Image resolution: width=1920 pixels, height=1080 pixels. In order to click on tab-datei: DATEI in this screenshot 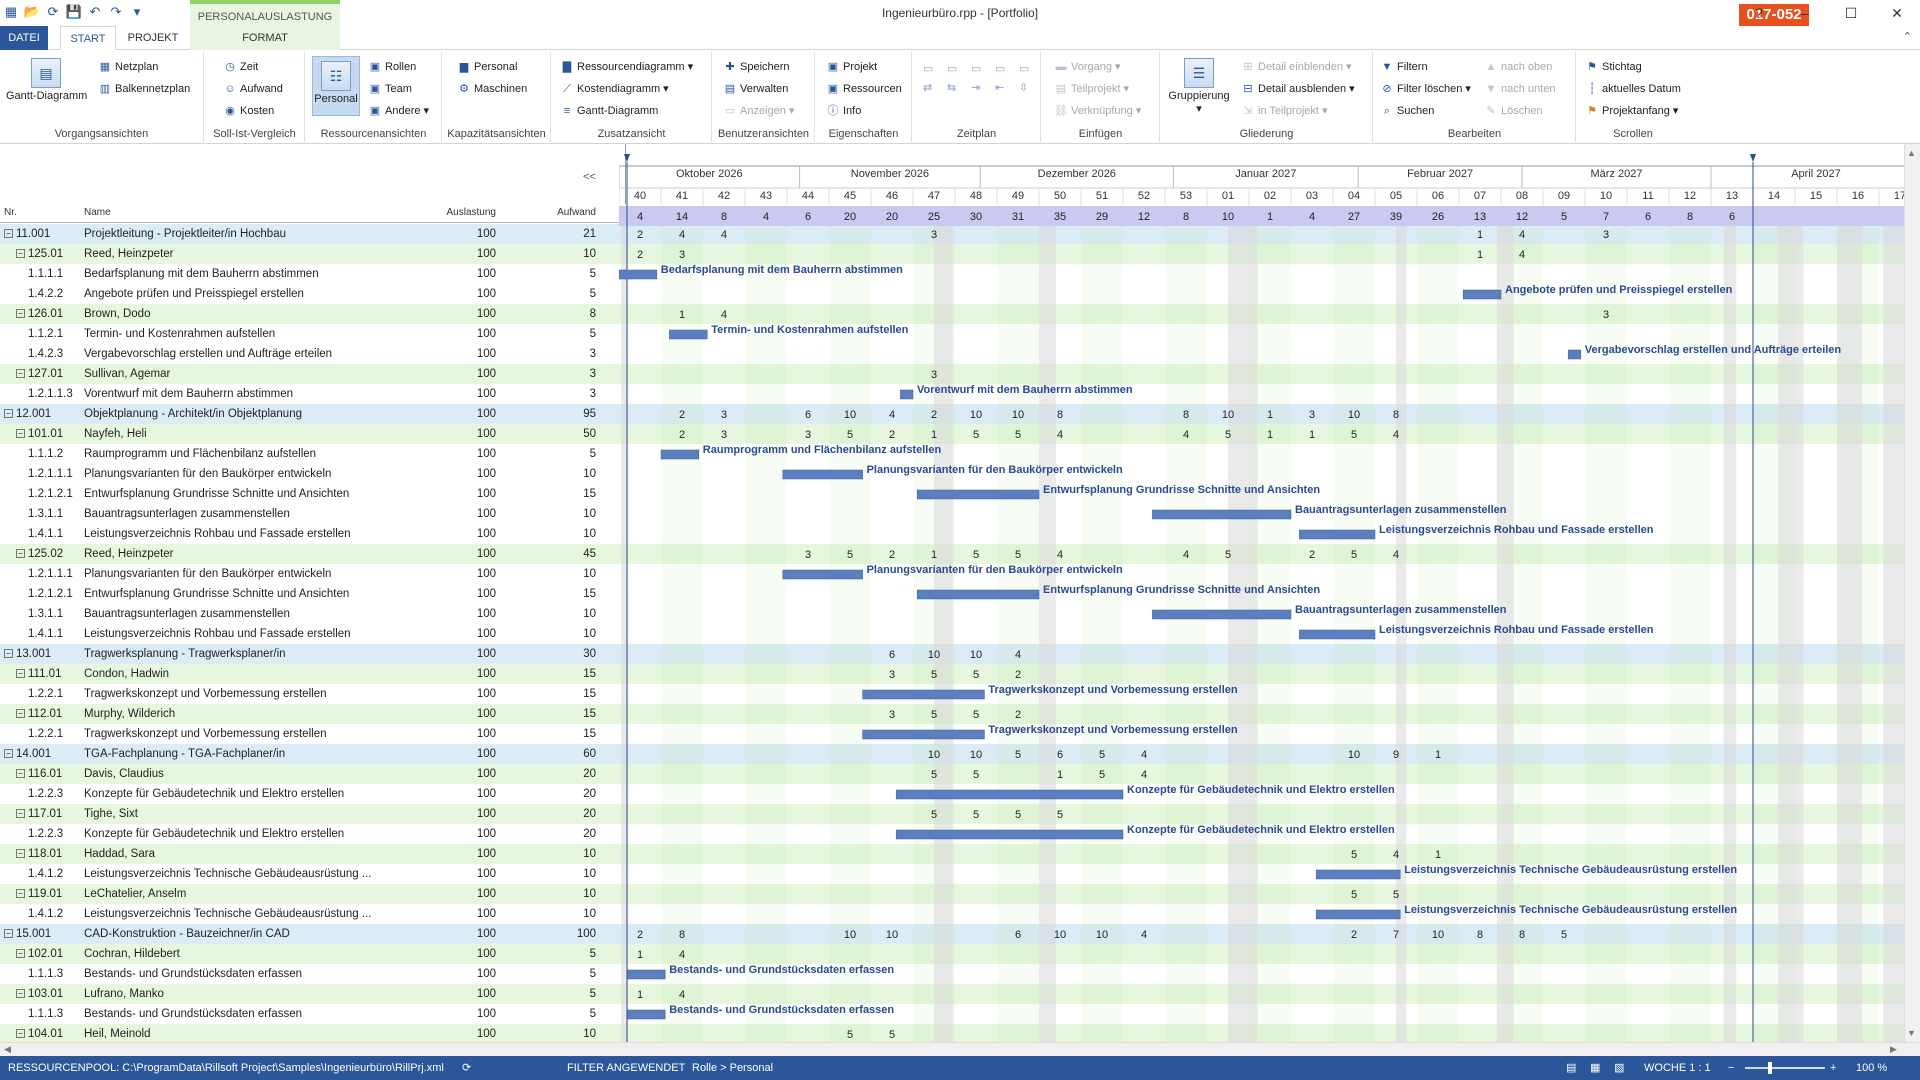, I will do `click(24, 38)`.